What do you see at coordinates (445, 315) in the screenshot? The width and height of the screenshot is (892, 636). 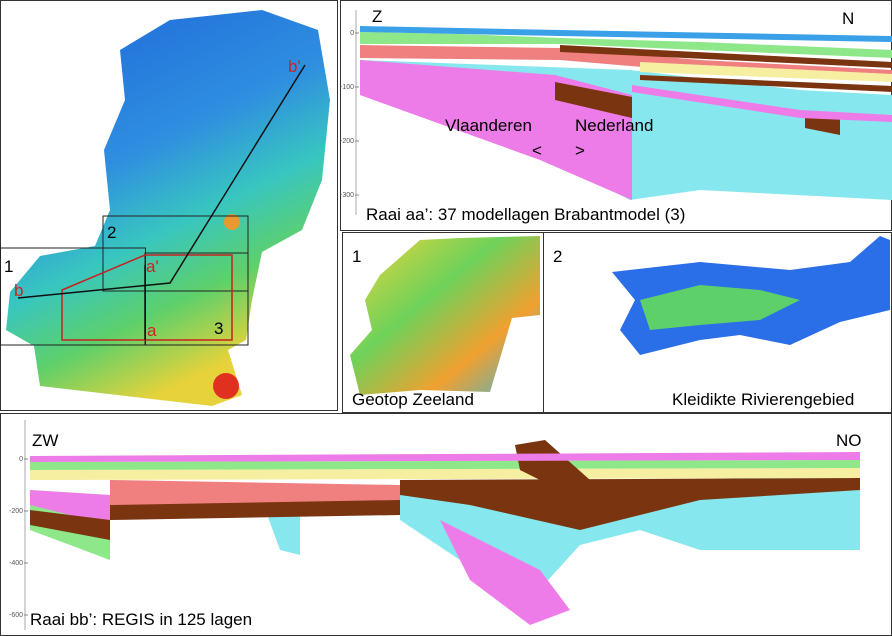 I see `zeeland-map` at bounding box center [445, 315].